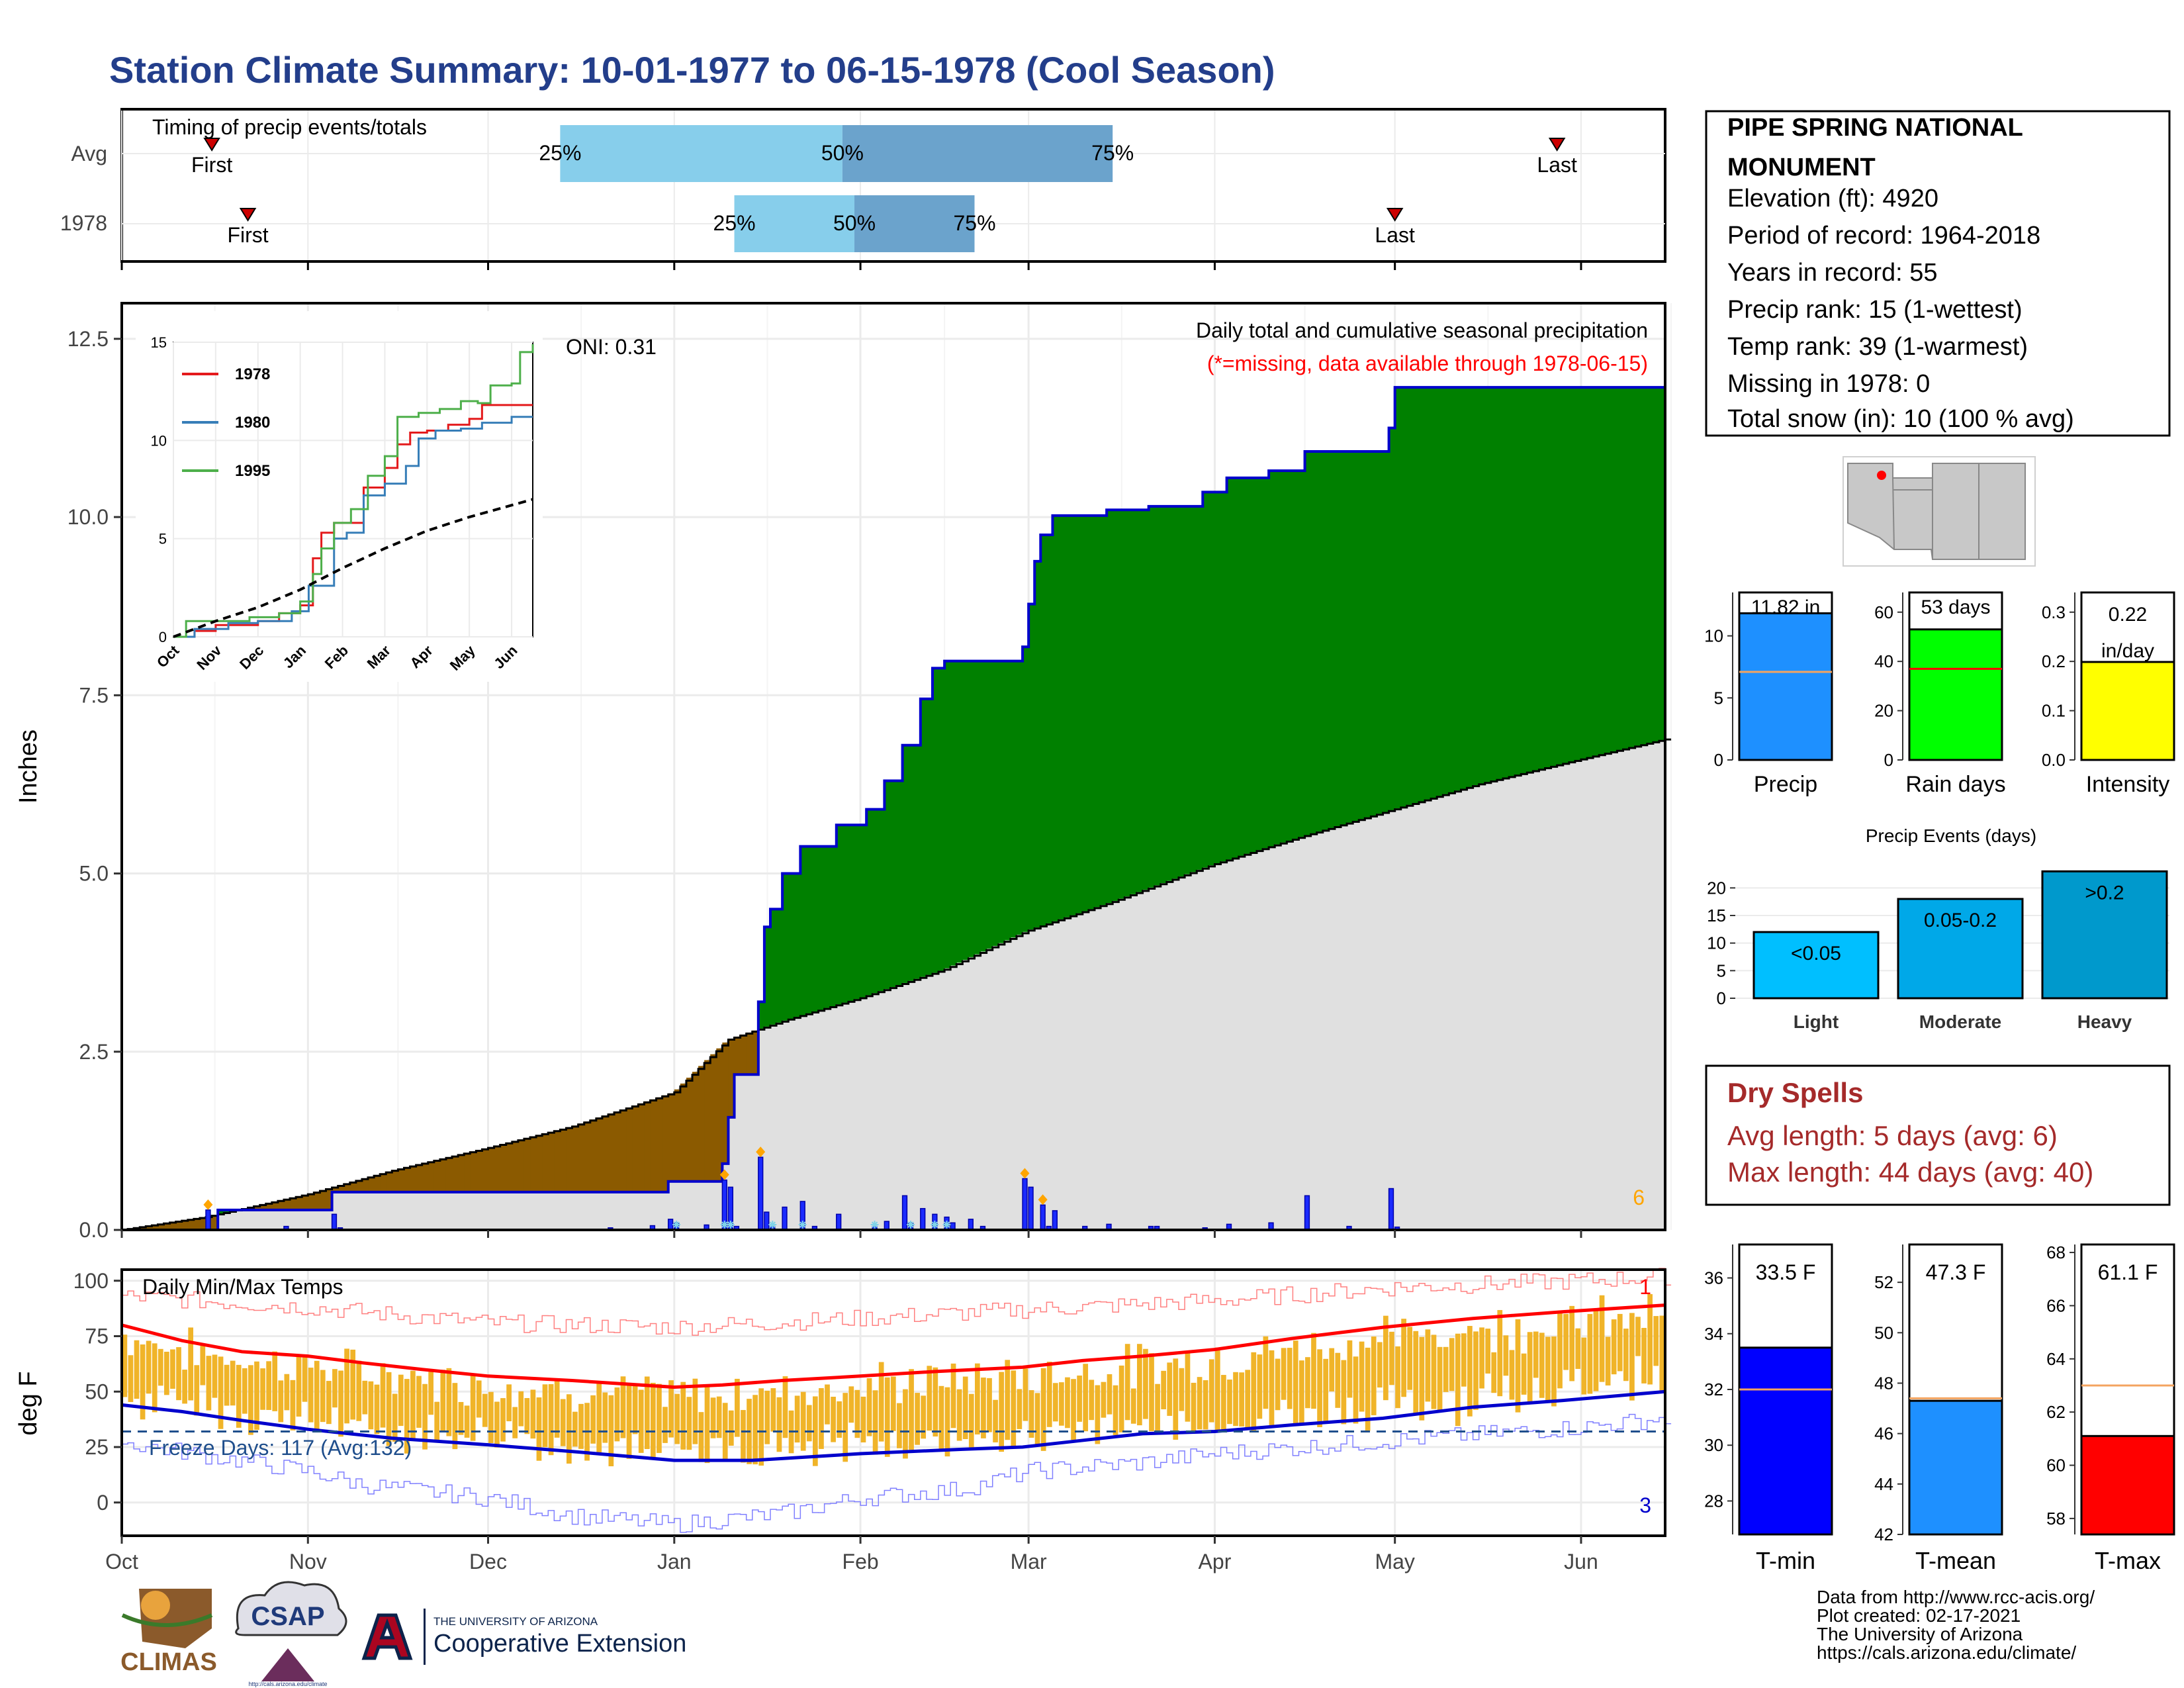  Describe the element at coordinates (2127, 651) in the screenshot. I see `mini-bar-label: in/day` at that location.